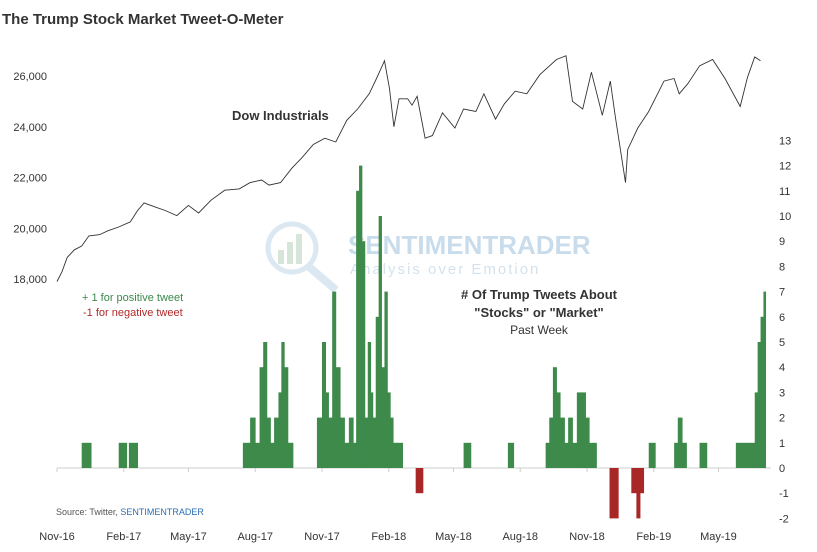 This screenshot has height=552, width=817. I want to click on dow-label: Dow Industrials, so click(280, 115).